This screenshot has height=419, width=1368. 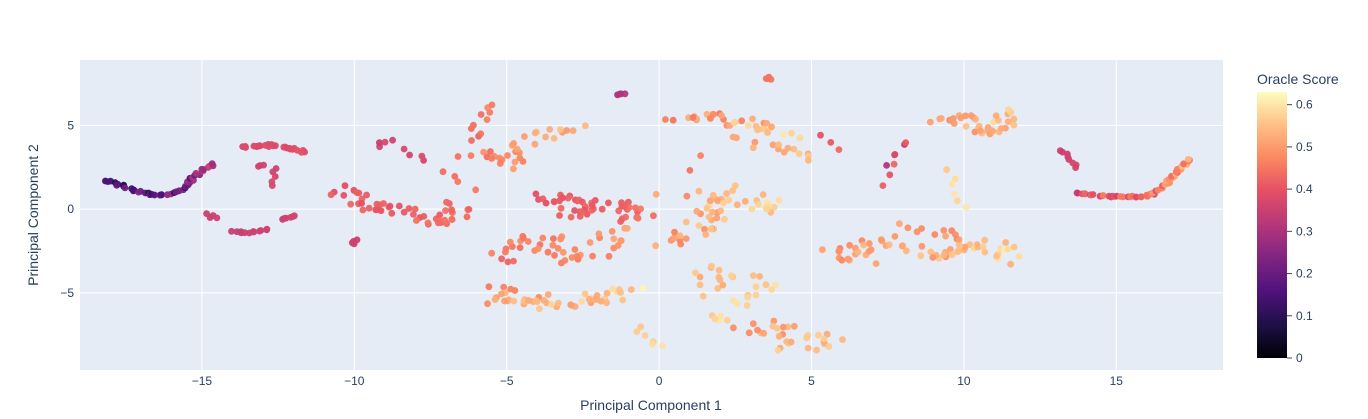 What do you see at coordinates (1304, 231) in the screenshot?
I see `colorbar-tick-label: 0.3` at bounding box center [1304, 231].